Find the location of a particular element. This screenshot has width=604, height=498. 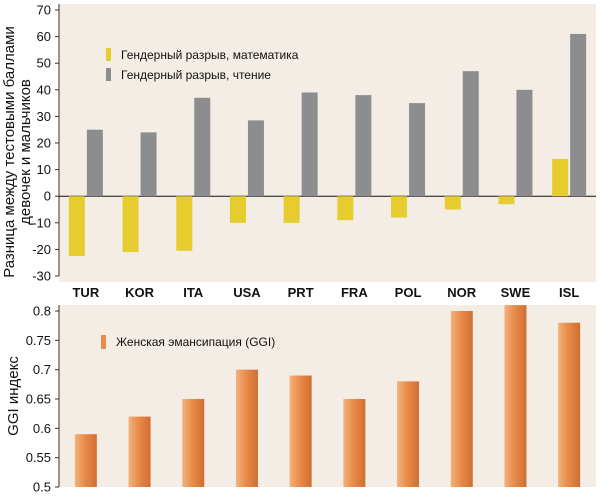

bar-math-pol is located at coordinates (399, 207).